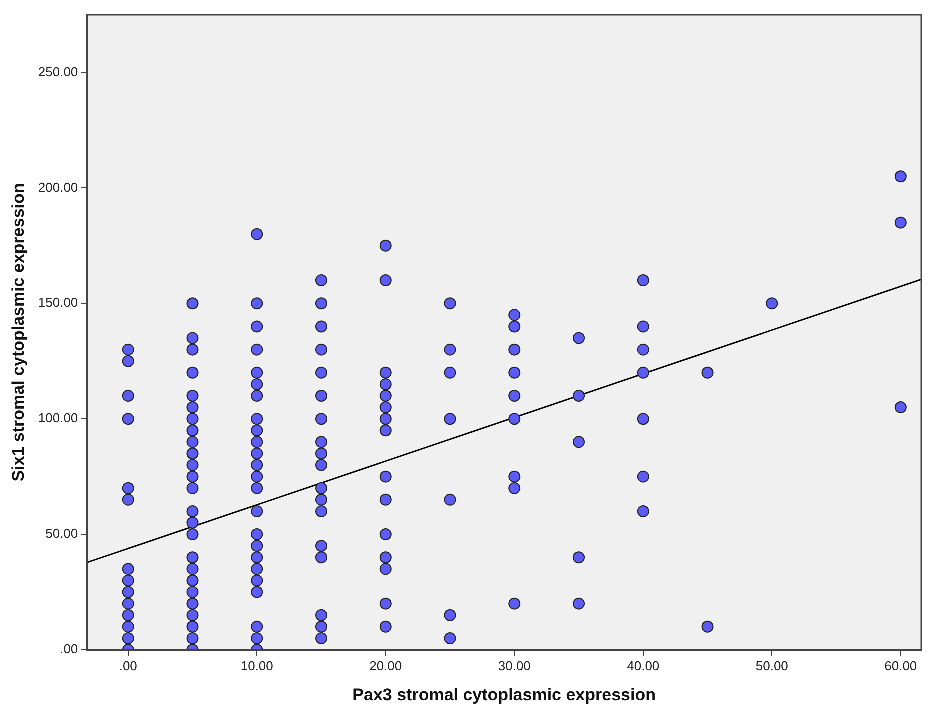 This screenshot has width=928, height=715. What do you see at coordinates (772, 666) in the screenshot?
I see `x-tick-label: 50.00` at bounding box center [772, 666].